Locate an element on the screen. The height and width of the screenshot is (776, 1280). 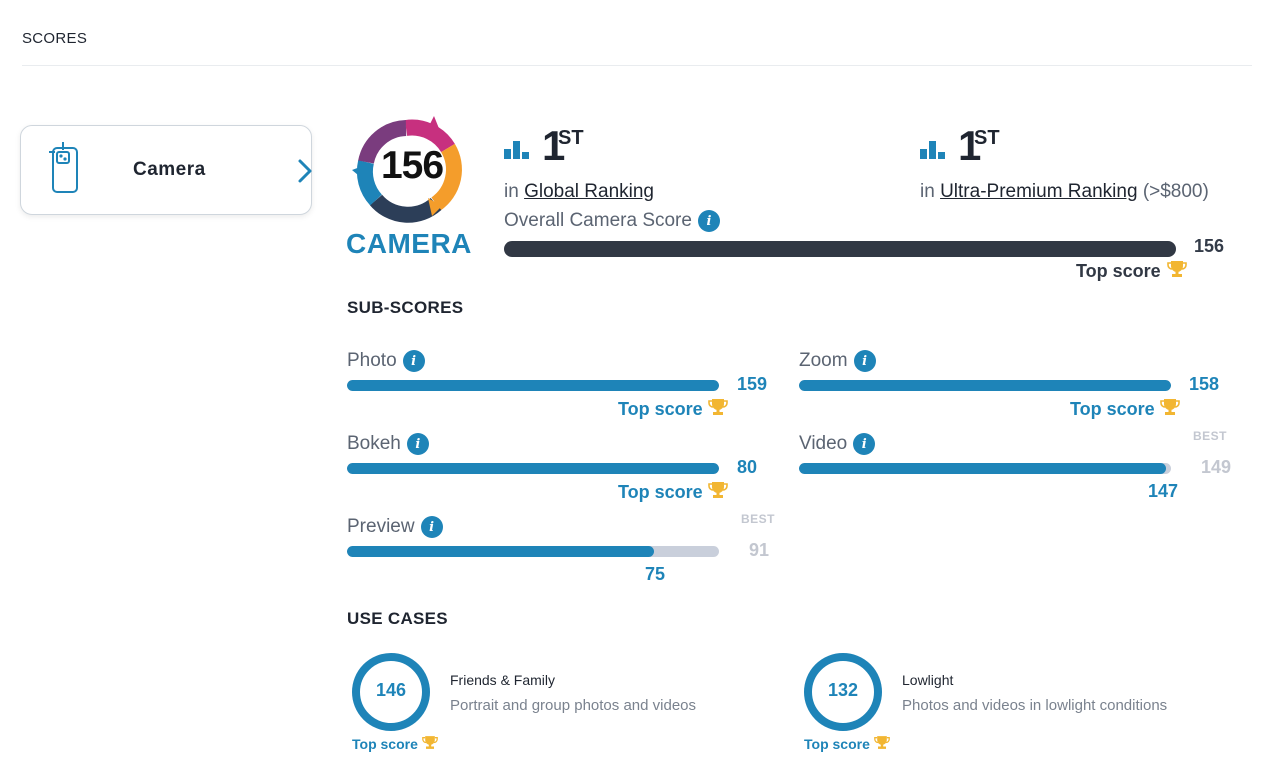
overall-score-value: 156 is located at coordinates (1209, 246).